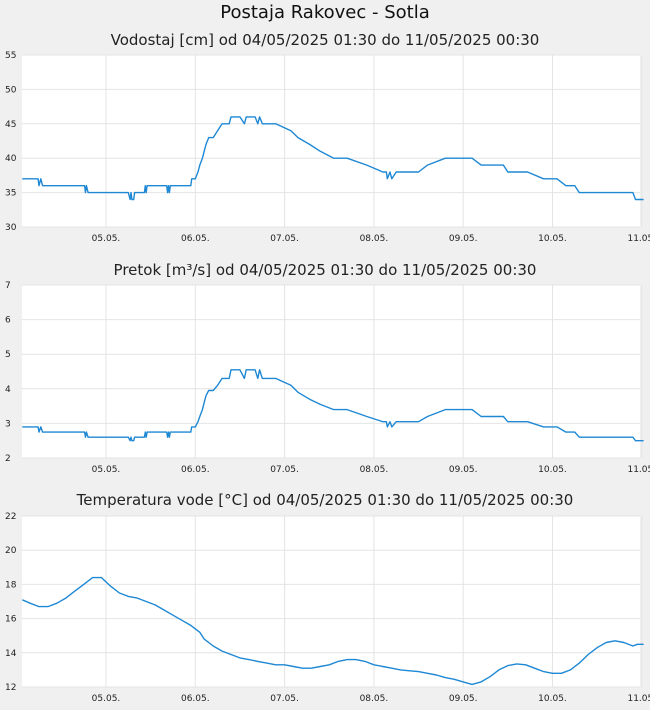  Describe the element at coordinates (11, 585) in the screenshot. I see `y-tick-label: 18` at that location.